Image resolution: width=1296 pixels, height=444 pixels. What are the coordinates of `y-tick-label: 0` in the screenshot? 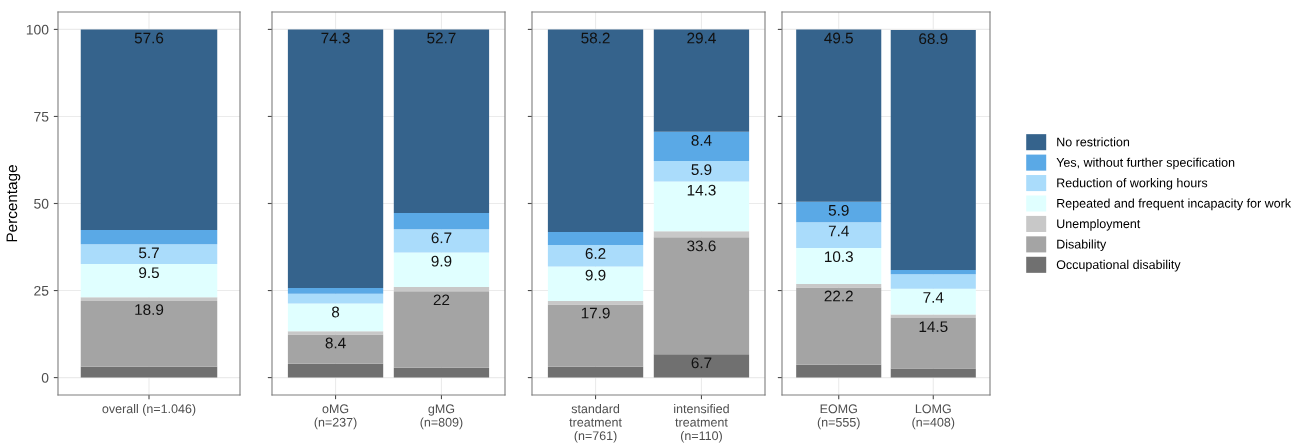 It's located at (45, 377).